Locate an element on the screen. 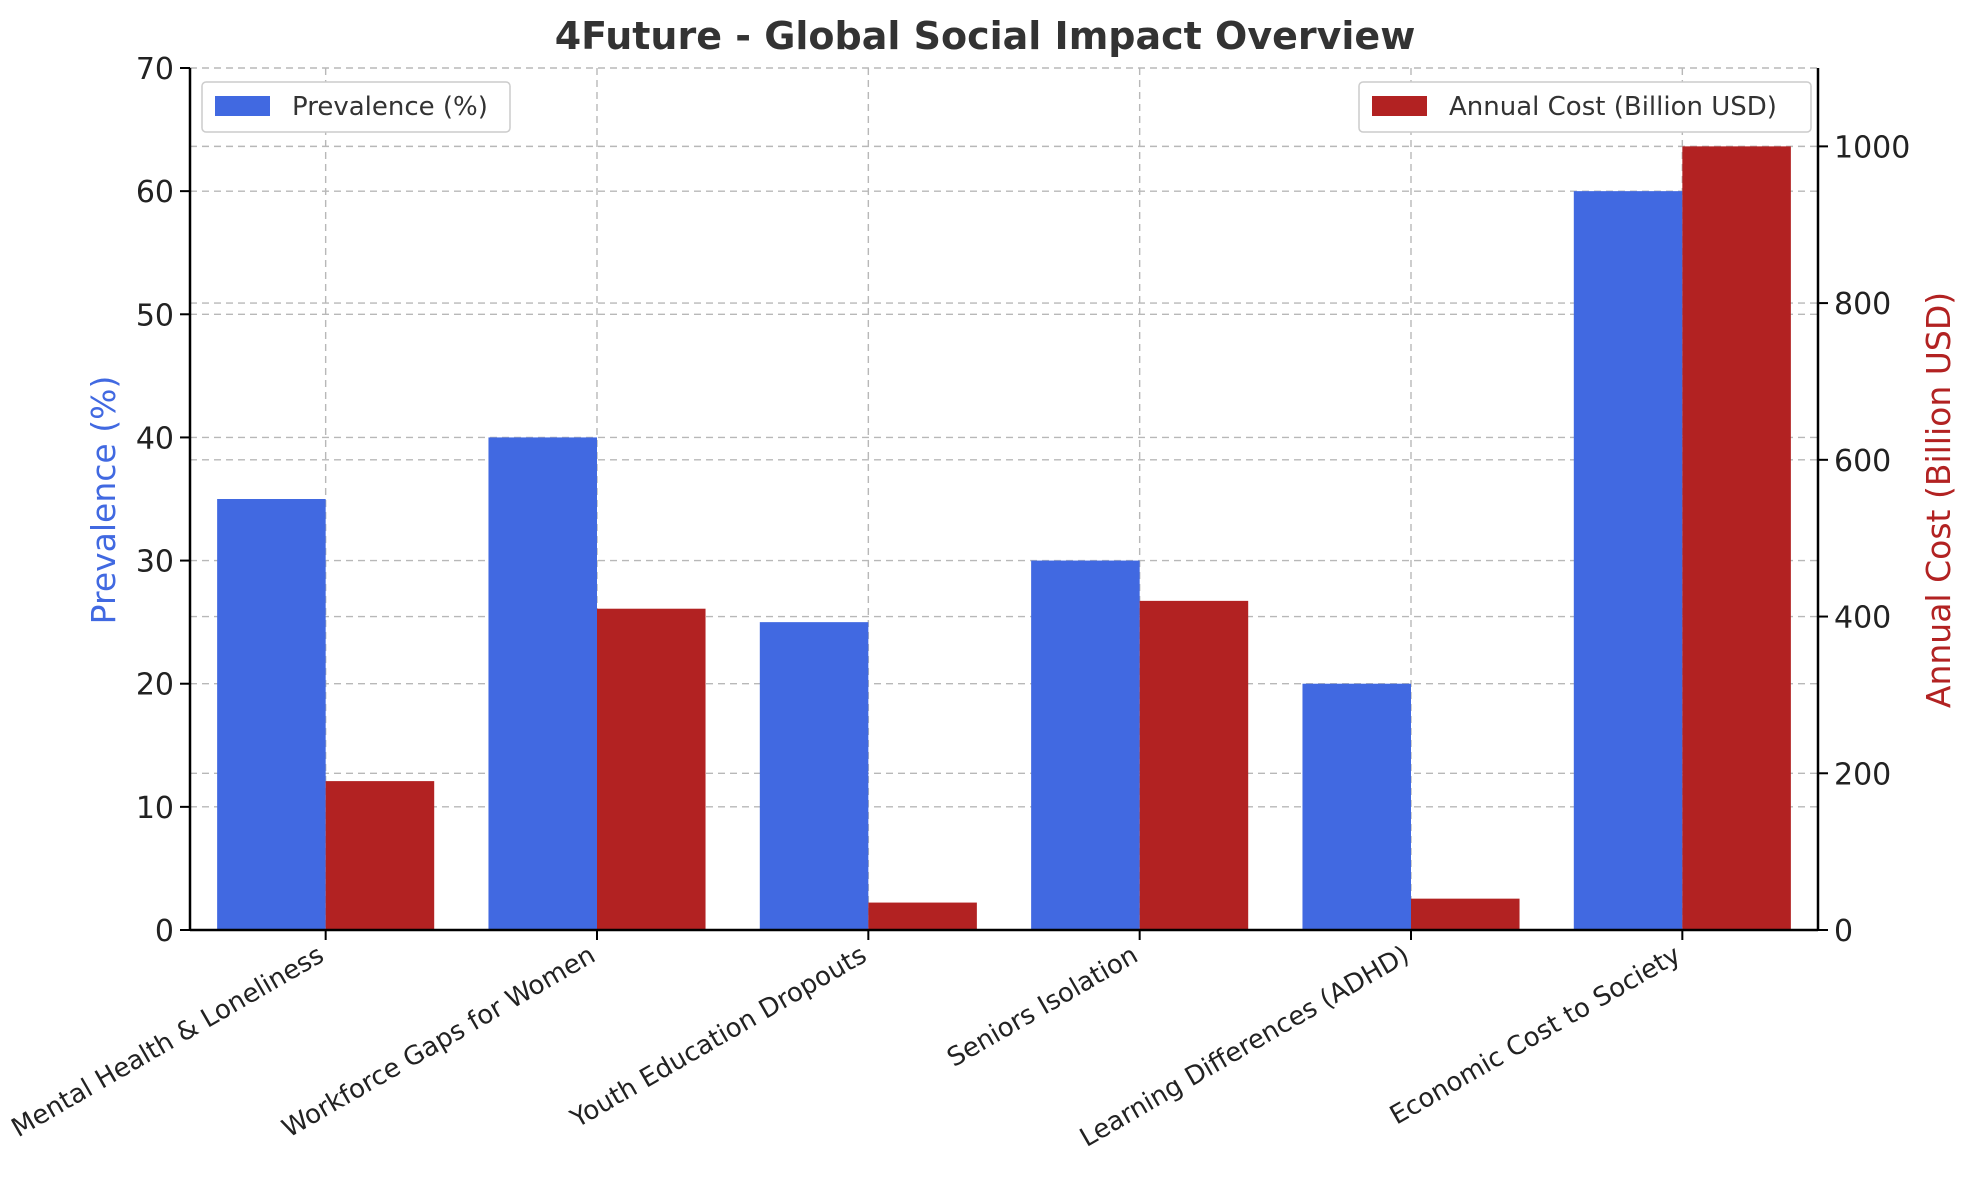  x-tick-label: Seniors Isolation is located at coordinates (1042, 1006).